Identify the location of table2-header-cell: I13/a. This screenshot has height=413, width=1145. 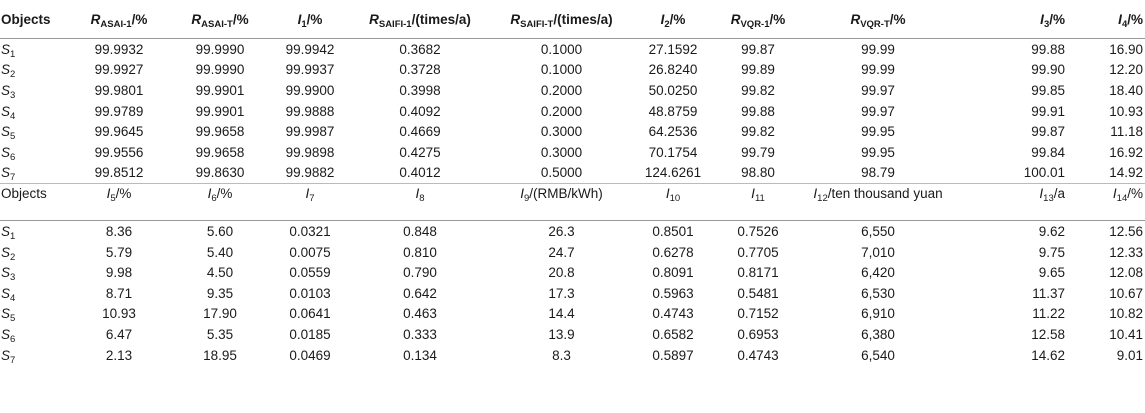
(1013, 202).